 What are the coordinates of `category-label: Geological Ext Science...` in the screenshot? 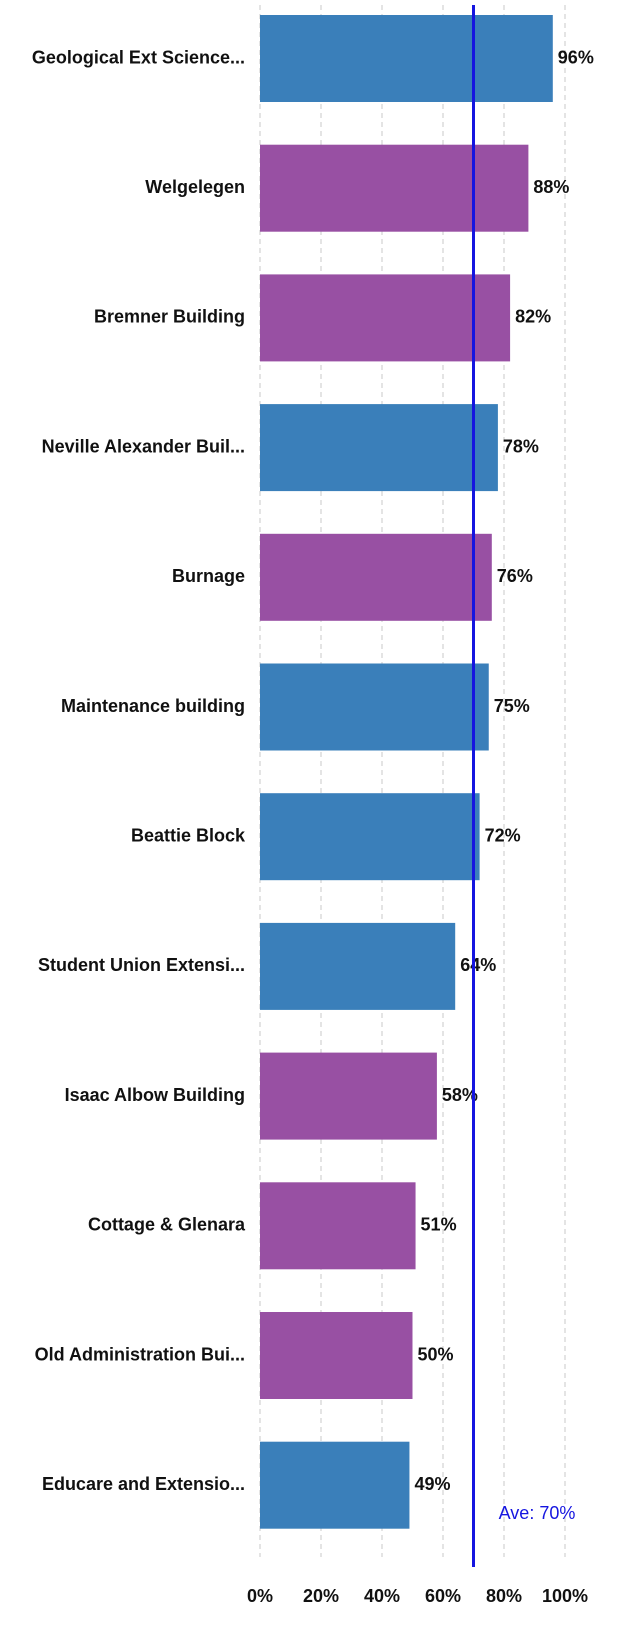 It's located at (138, 57).